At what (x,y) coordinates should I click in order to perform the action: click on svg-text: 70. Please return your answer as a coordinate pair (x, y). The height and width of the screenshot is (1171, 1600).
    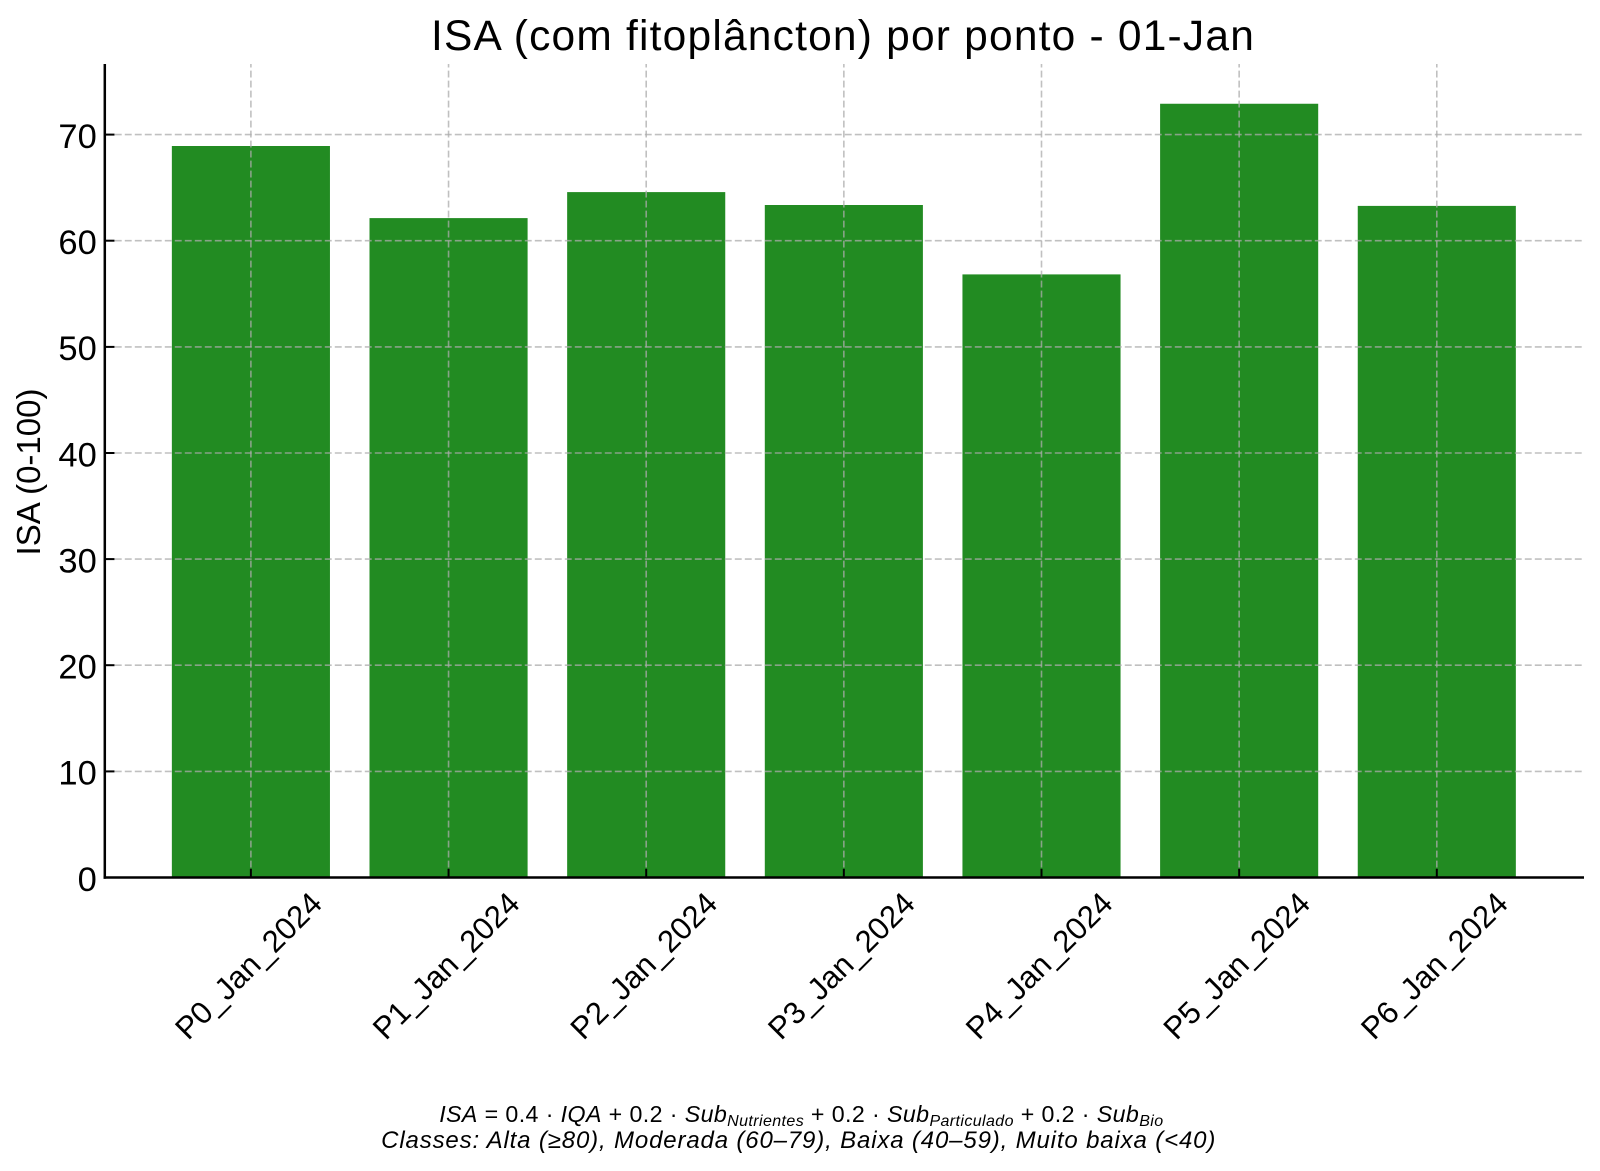
    Looking at the image, I should click on (77, 137).